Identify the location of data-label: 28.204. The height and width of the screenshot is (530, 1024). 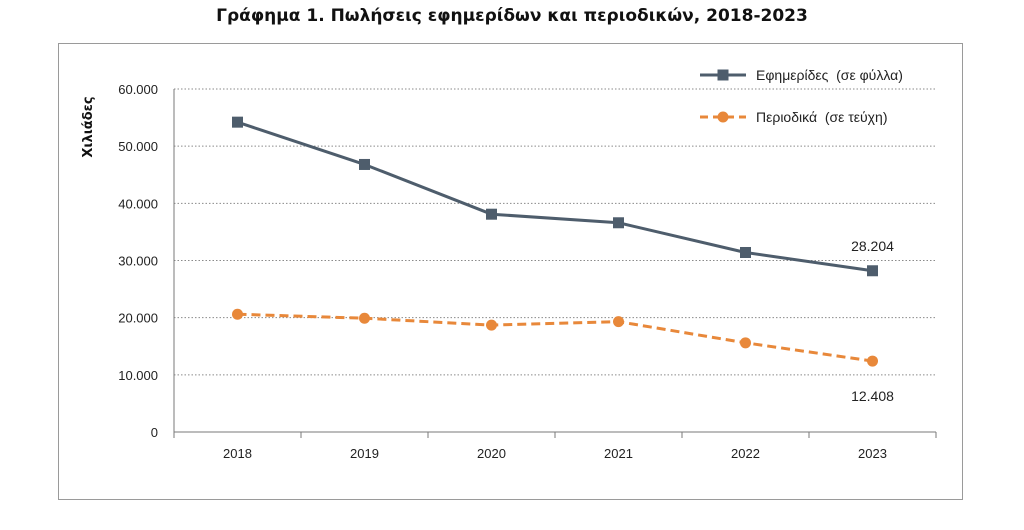
(872, 246).